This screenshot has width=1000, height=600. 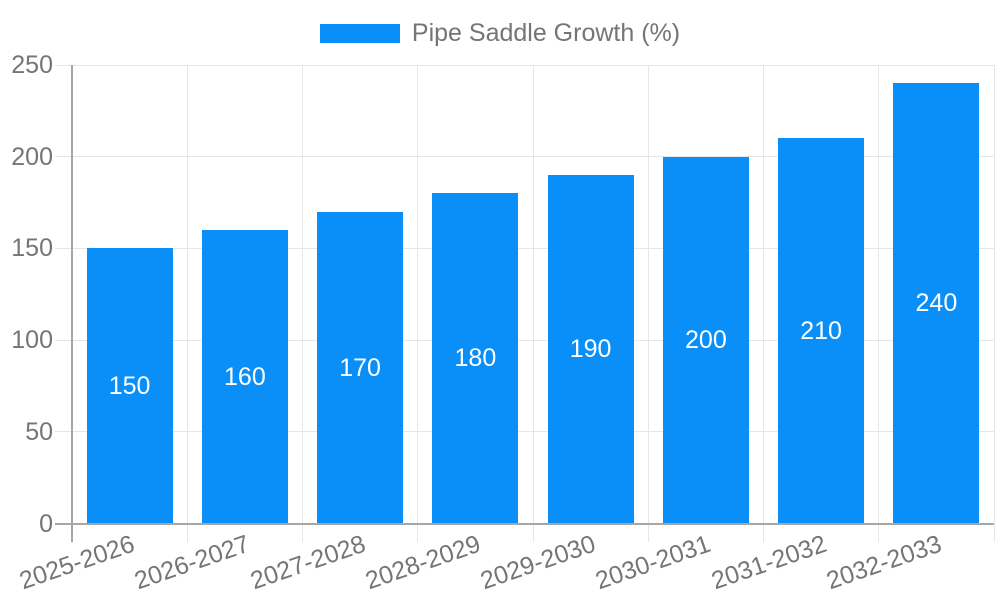 What do you see at coordinates (768, 562) in the screenshot?
I see `x-axis-tick-label: 2031-2032` at bounding box center [768, 562].